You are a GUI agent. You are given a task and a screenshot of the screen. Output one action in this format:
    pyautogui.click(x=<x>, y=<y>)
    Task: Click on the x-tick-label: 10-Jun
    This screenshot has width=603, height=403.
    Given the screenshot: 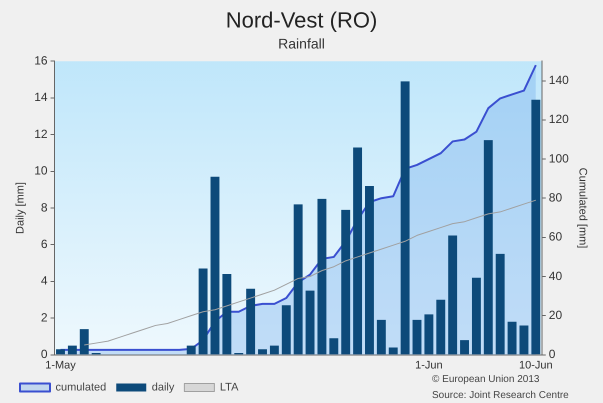 What is the action you would take?
    pyautogui.click(x=536, y=365)
    